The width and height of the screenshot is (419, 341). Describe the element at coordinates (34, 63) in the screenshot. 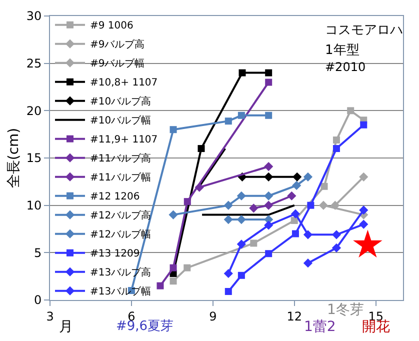

I see `y-tick-label: 25` at that location.